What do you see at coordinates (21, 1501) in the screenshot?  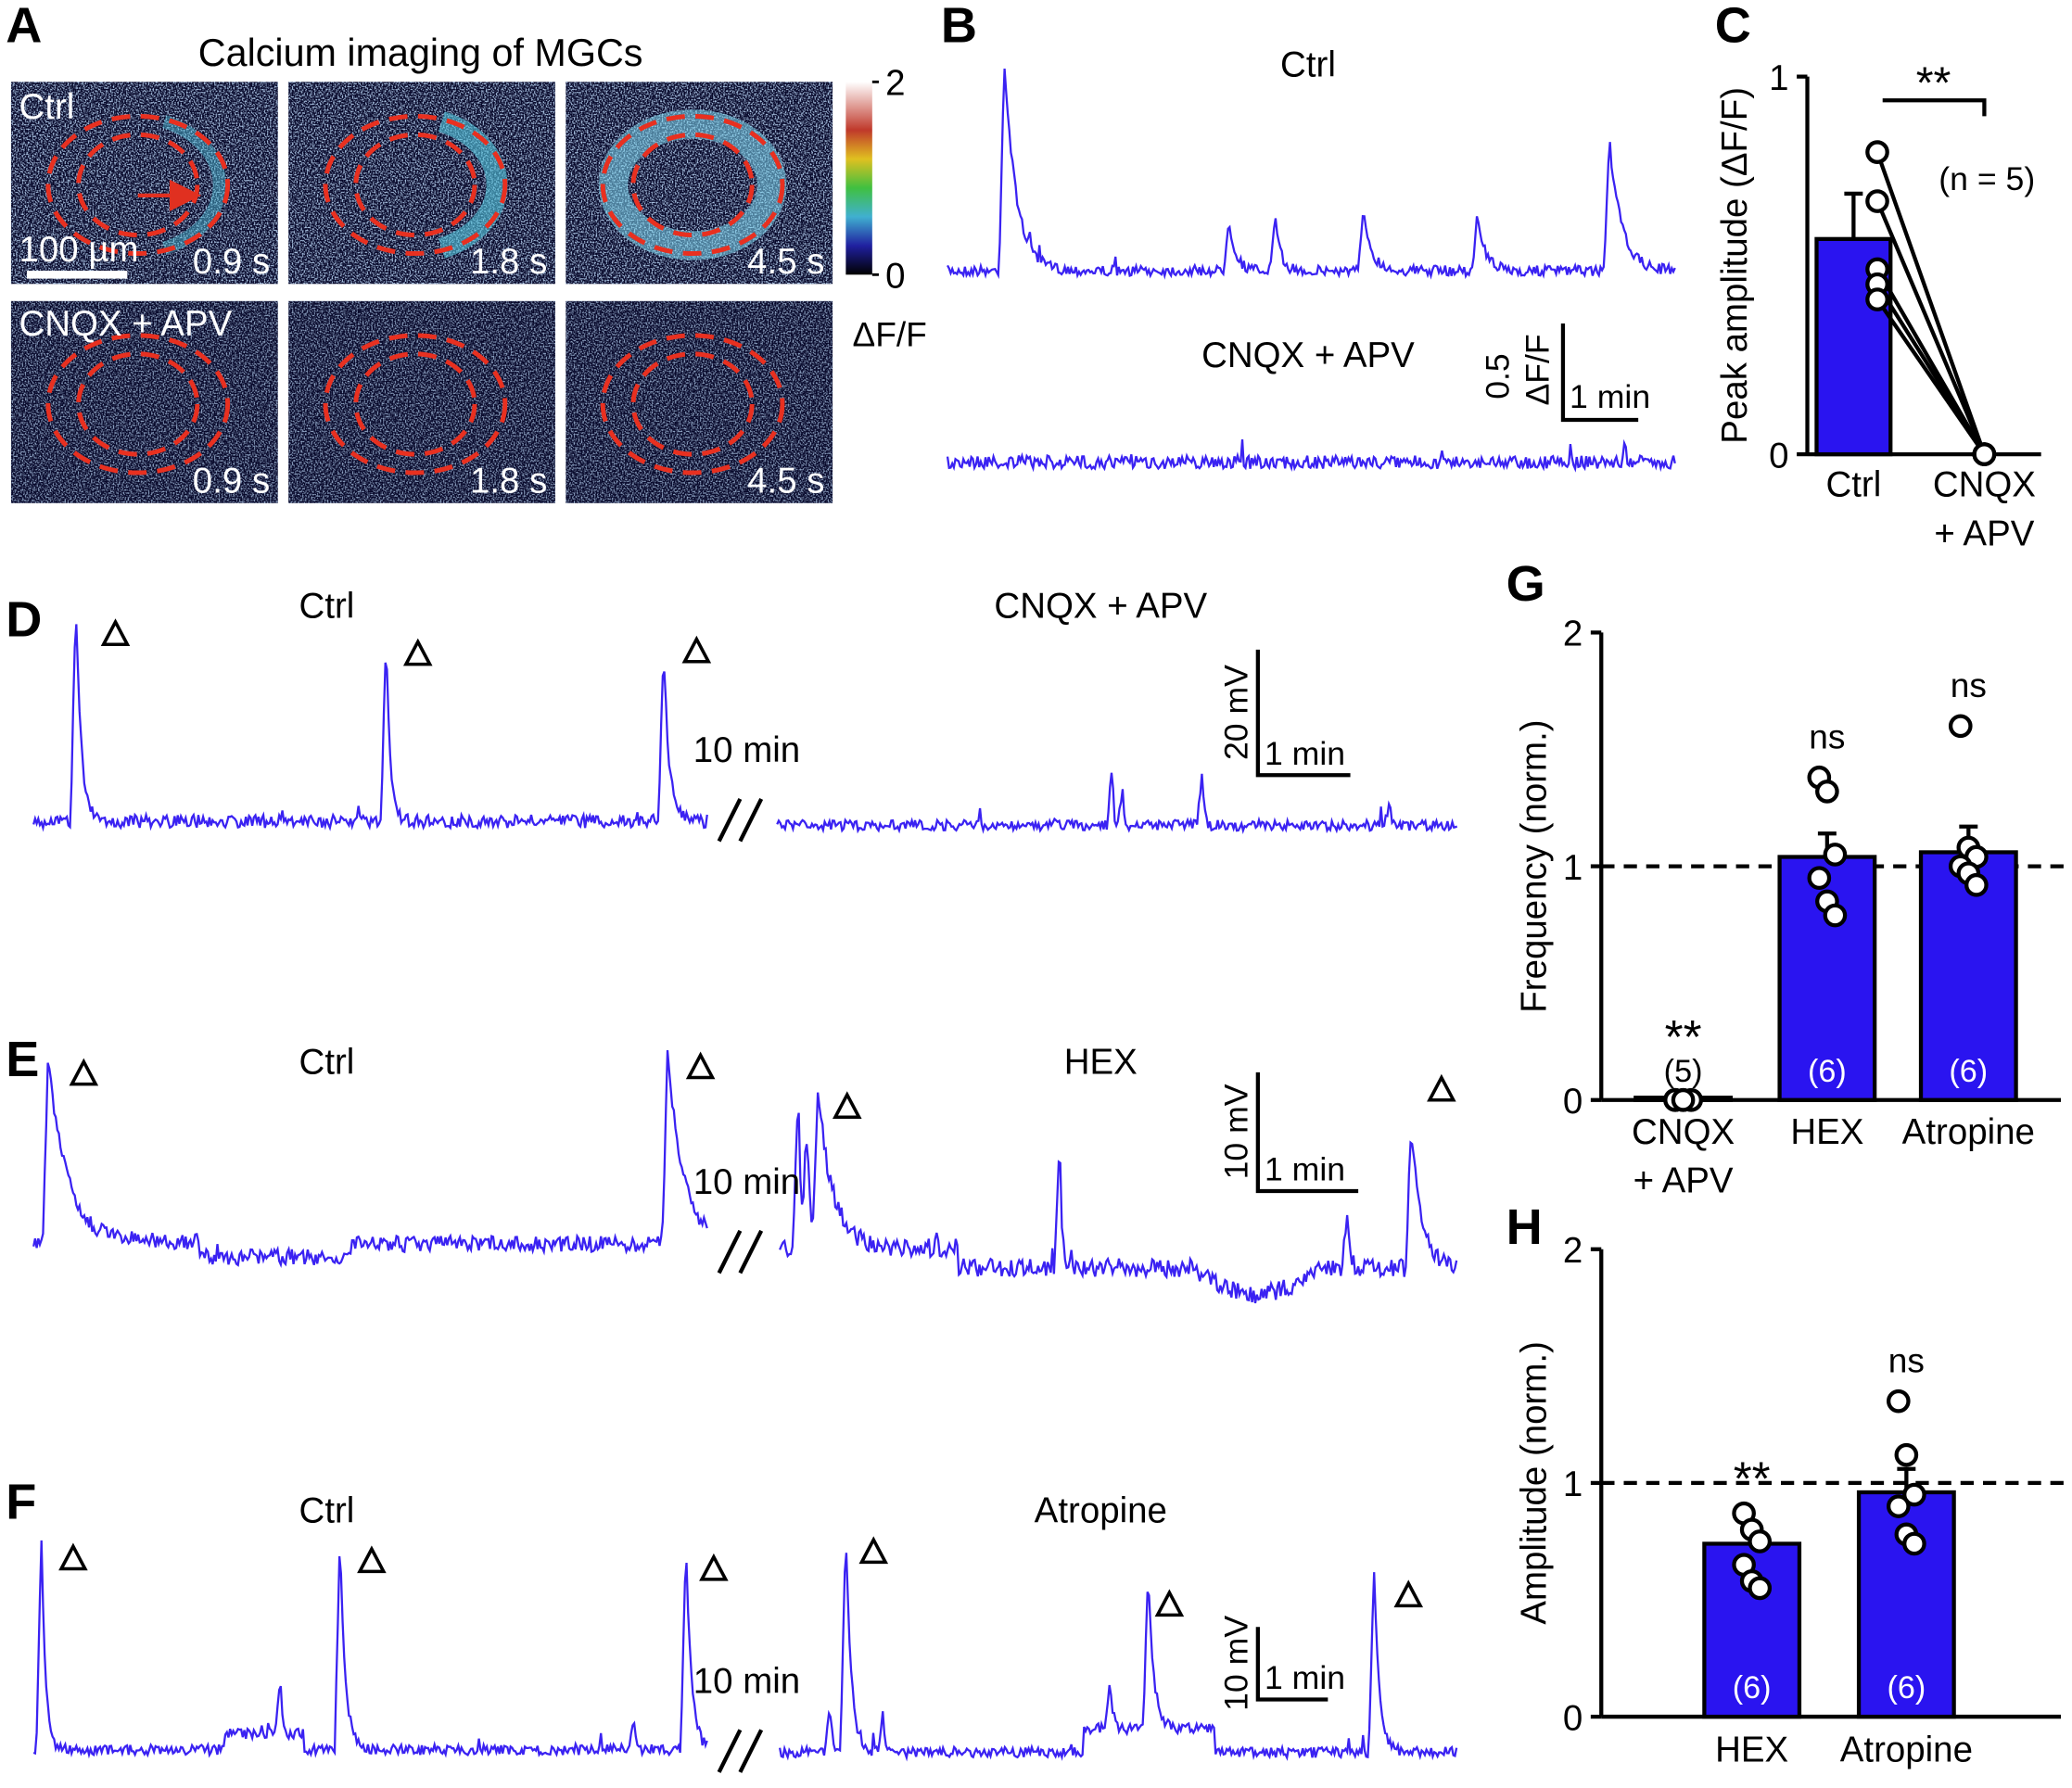 I see `panel-label: F` at bounding box center [21, 1501].